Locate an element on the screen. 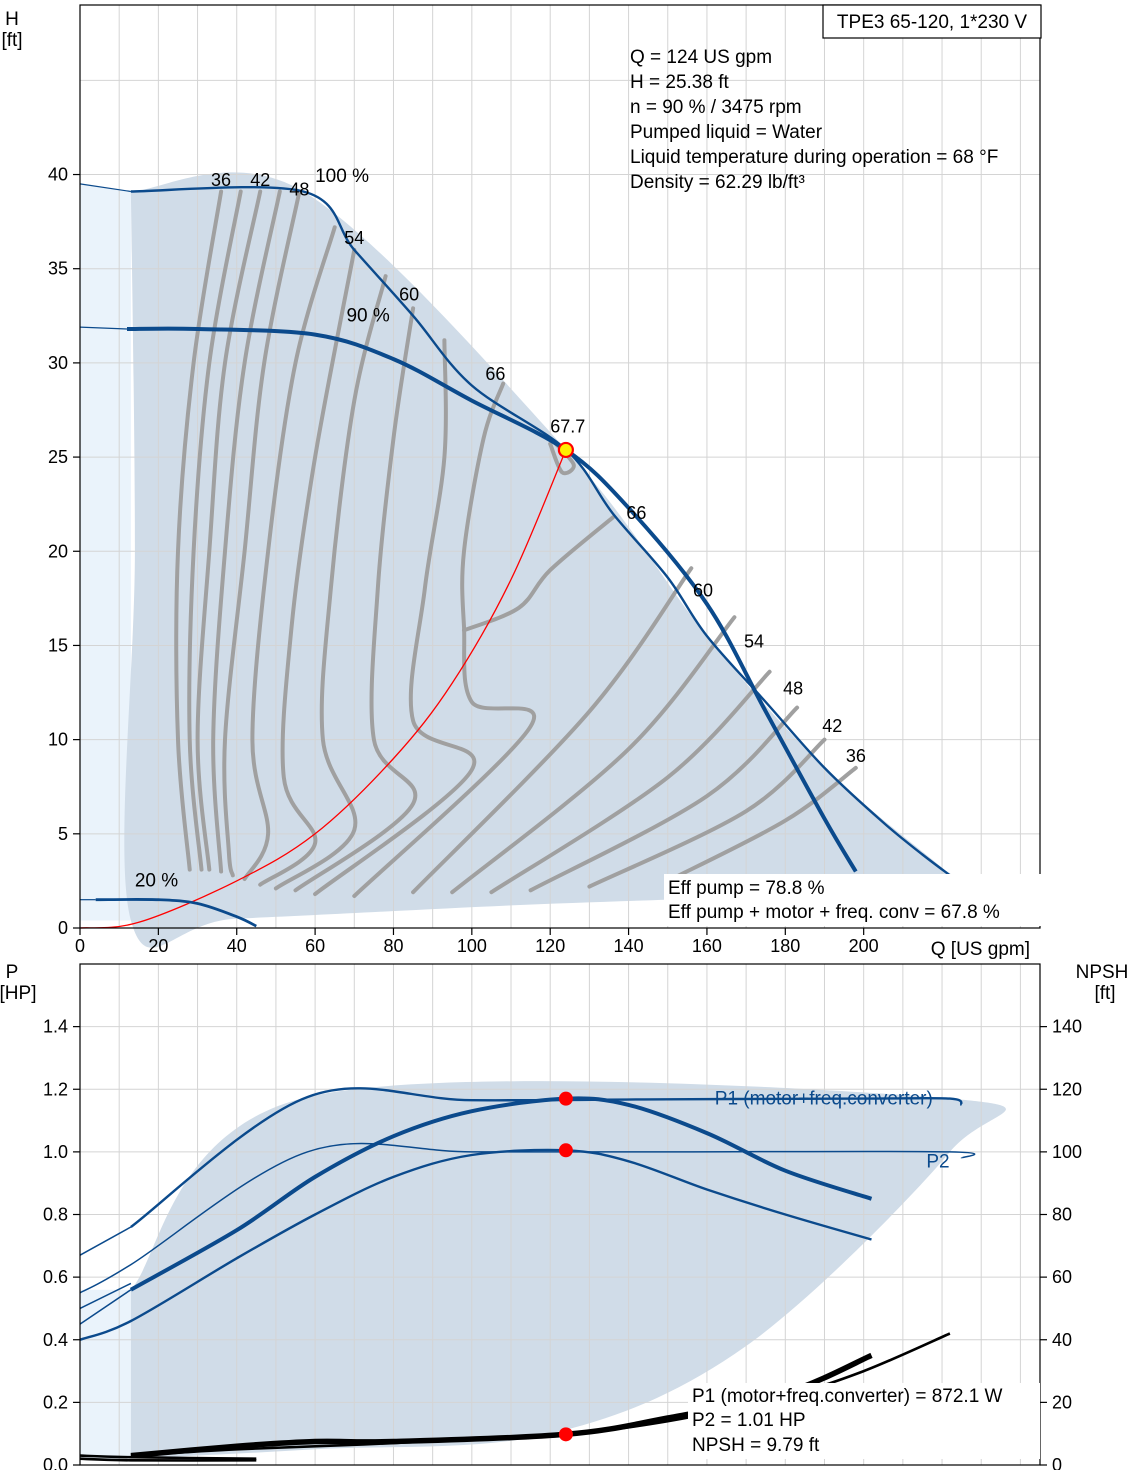  result-eff-pump: Eff pump = 78.8 % is located at coordinates (746, 888).